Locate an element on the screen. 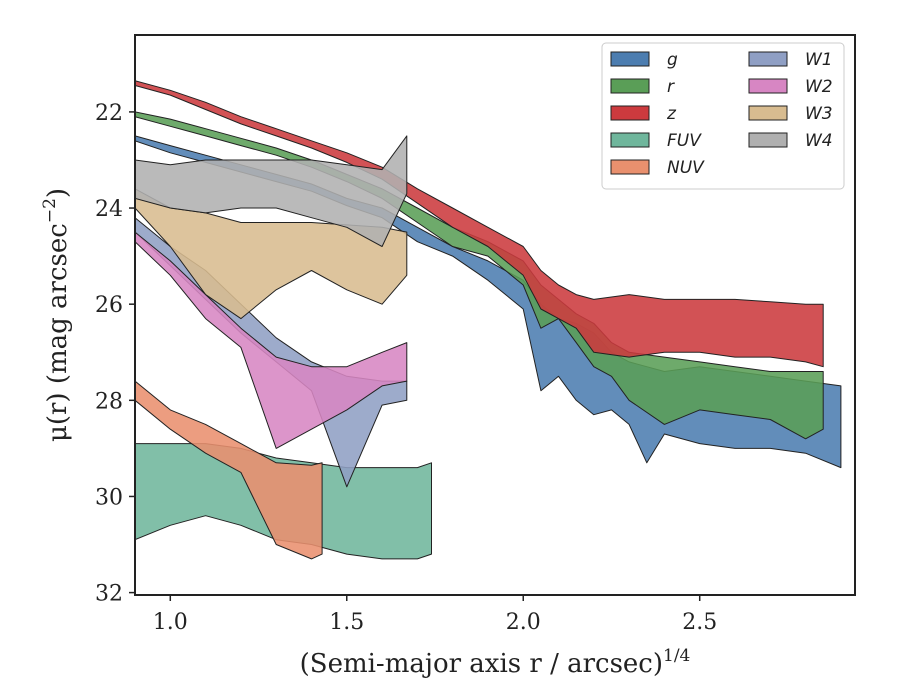 Image resolution: width=900 pixels, height=700 pixels. x-tick-label: 1.0 is located at coordinates (170, 622).